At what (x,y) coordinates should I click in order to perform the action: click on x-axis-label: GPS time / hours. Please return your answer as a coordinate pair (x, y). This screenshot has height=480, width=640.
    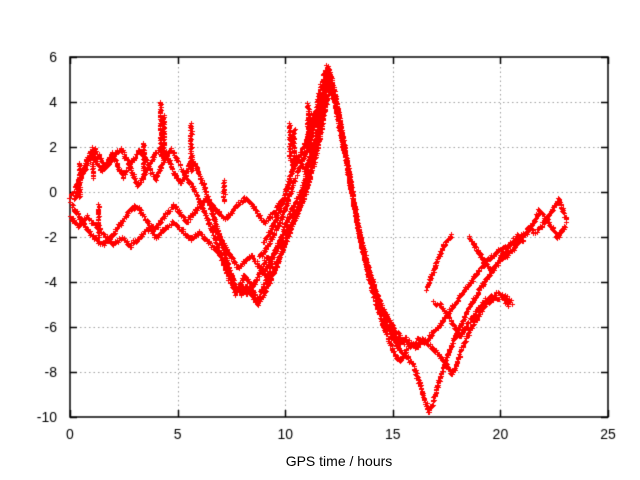
    Looking at the image, I should click on (339, 461).